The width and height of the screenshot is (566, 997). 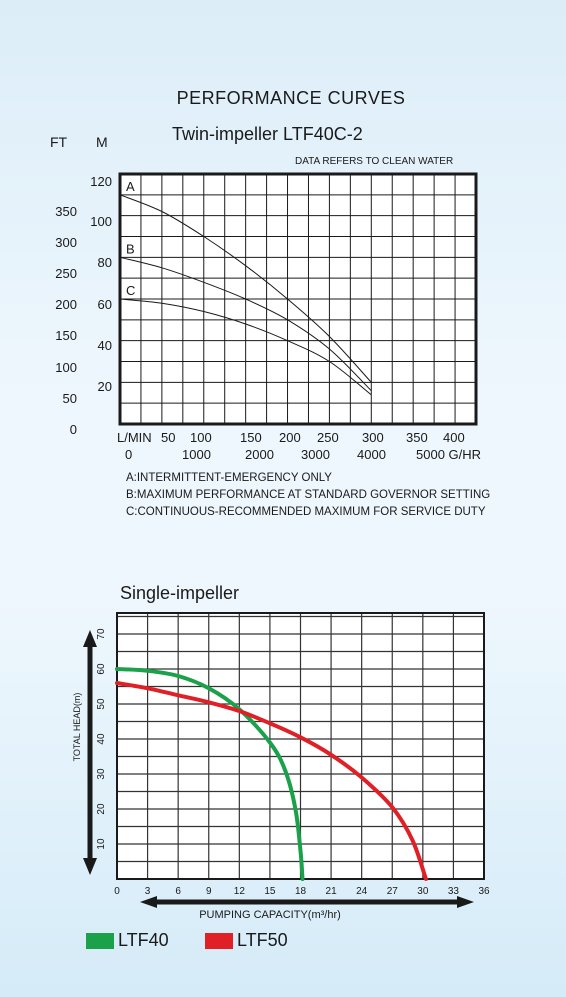 I want to click on twin-x-tick-lmin: L/MIN, so click(x=134, y=437).